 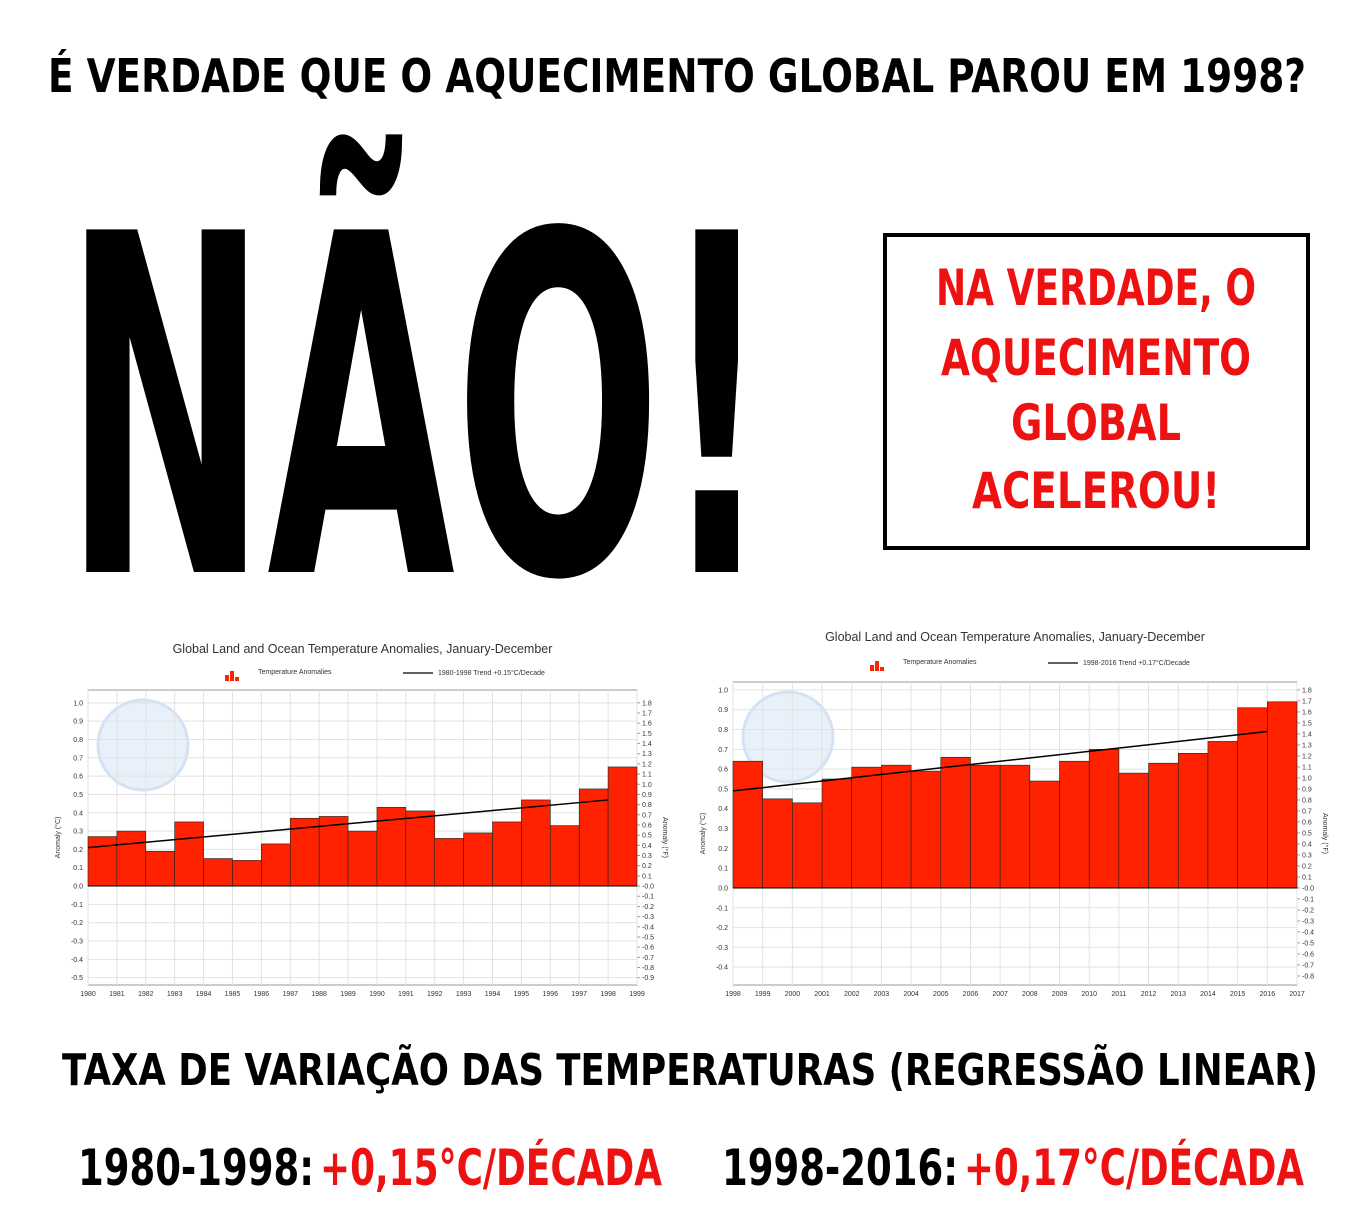 What do you see at coordinates (78, 813) in the screenshot?
I see `y-tick-label: 0.4` at bounding box center [78, 813].